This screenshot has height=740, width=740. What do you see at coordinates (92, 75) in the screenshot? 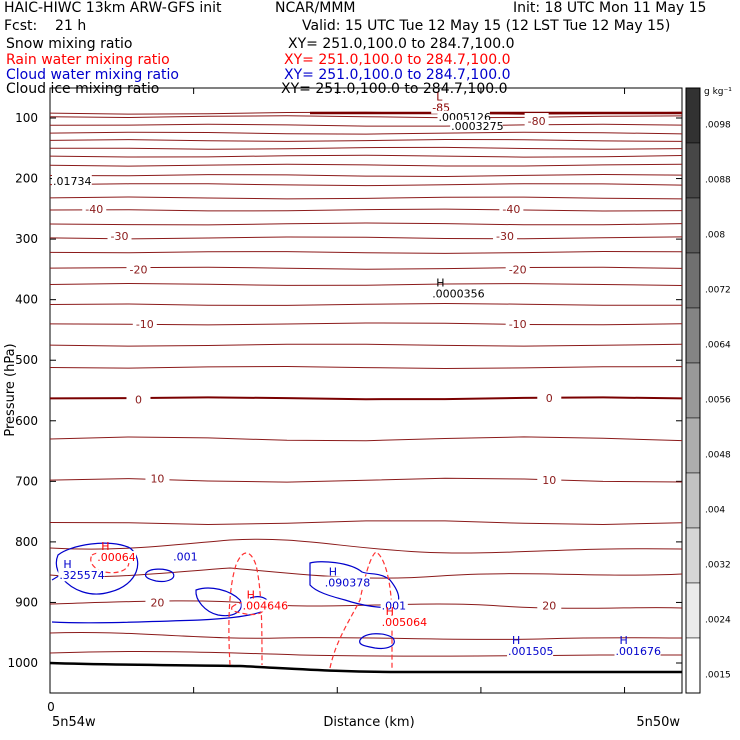
I see `field-cloudwater-name: Cloud water mixing ratio` at bounding box center [92, 75].